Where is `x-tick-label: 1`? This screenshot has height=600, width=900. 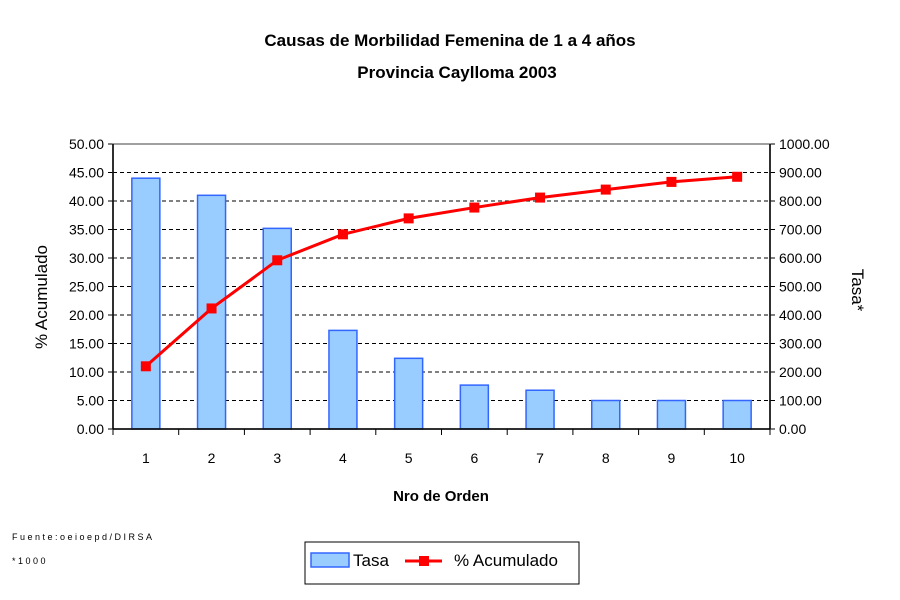 x-tick-label: 1 is located at coordinates (146, 458).